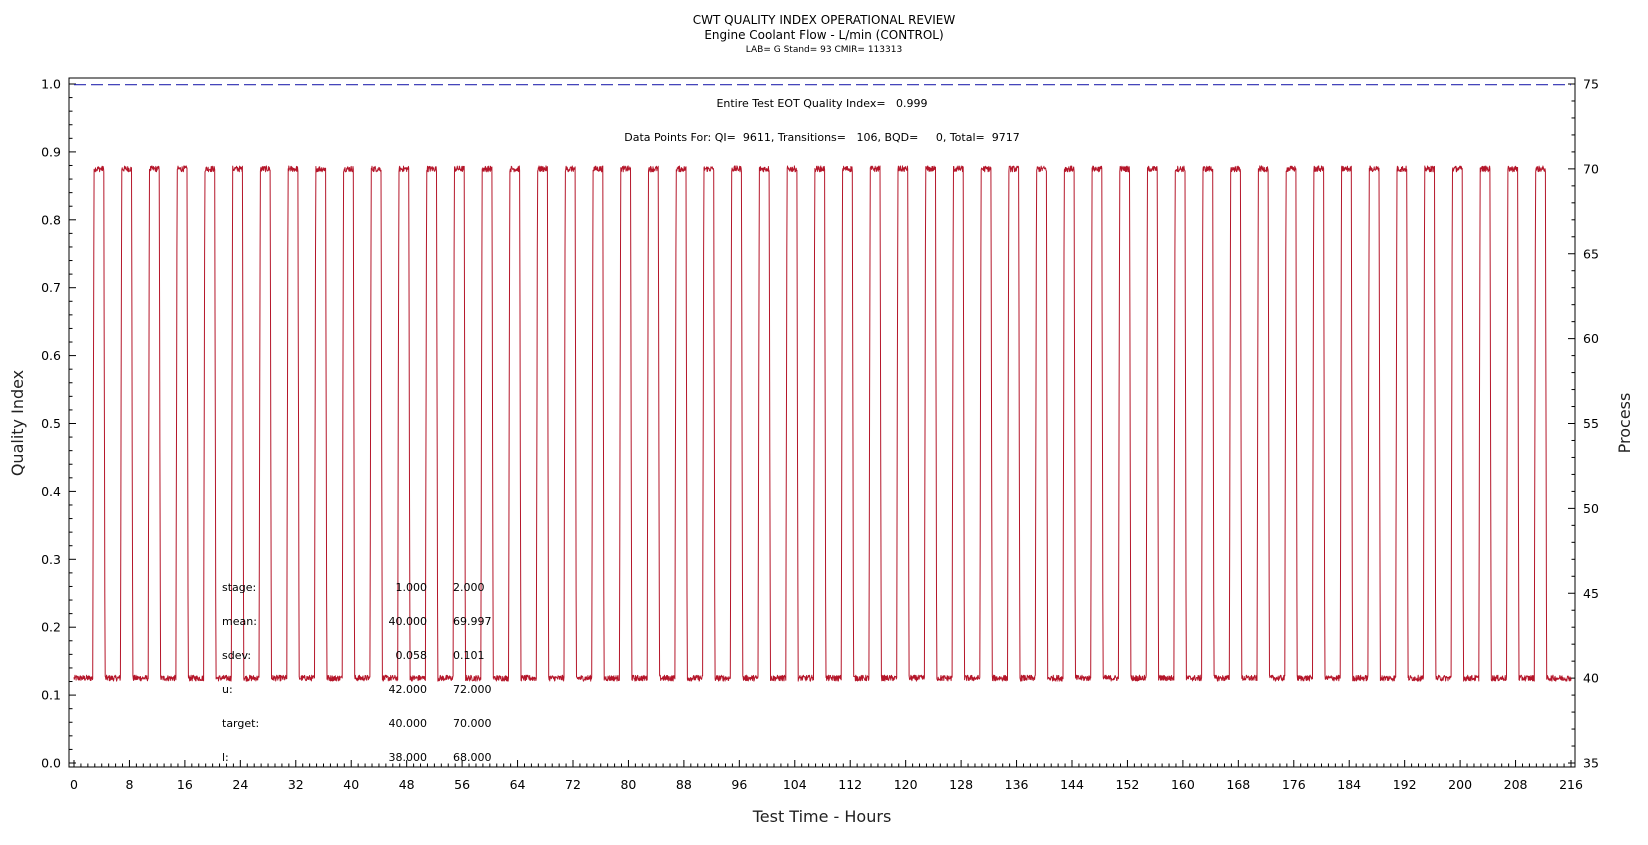 This screenshot has height=845, width=1648. I want to click on stats-row-stage1: 1.000, so click(412, 587).